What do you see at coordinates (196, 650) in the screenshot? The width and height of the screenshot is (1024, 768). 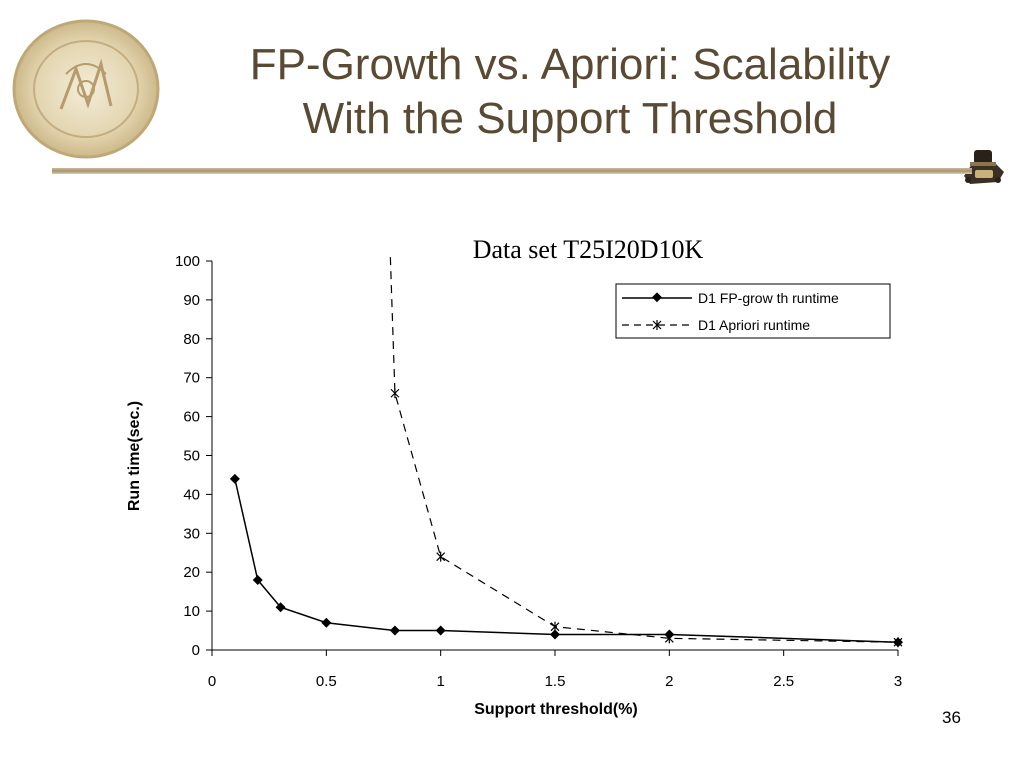 I see `y-tick-label: 0` at bounding box center [196, 650].